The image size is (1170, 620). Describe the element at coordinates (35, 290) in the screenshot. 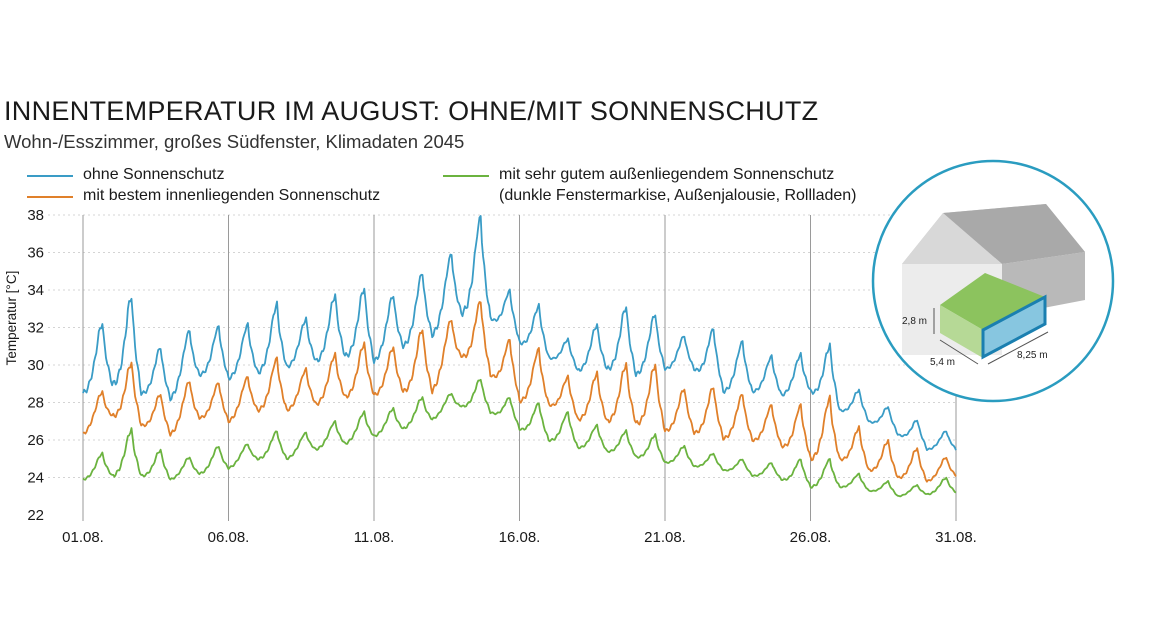

I see `y-tick-label: 34` at that location.